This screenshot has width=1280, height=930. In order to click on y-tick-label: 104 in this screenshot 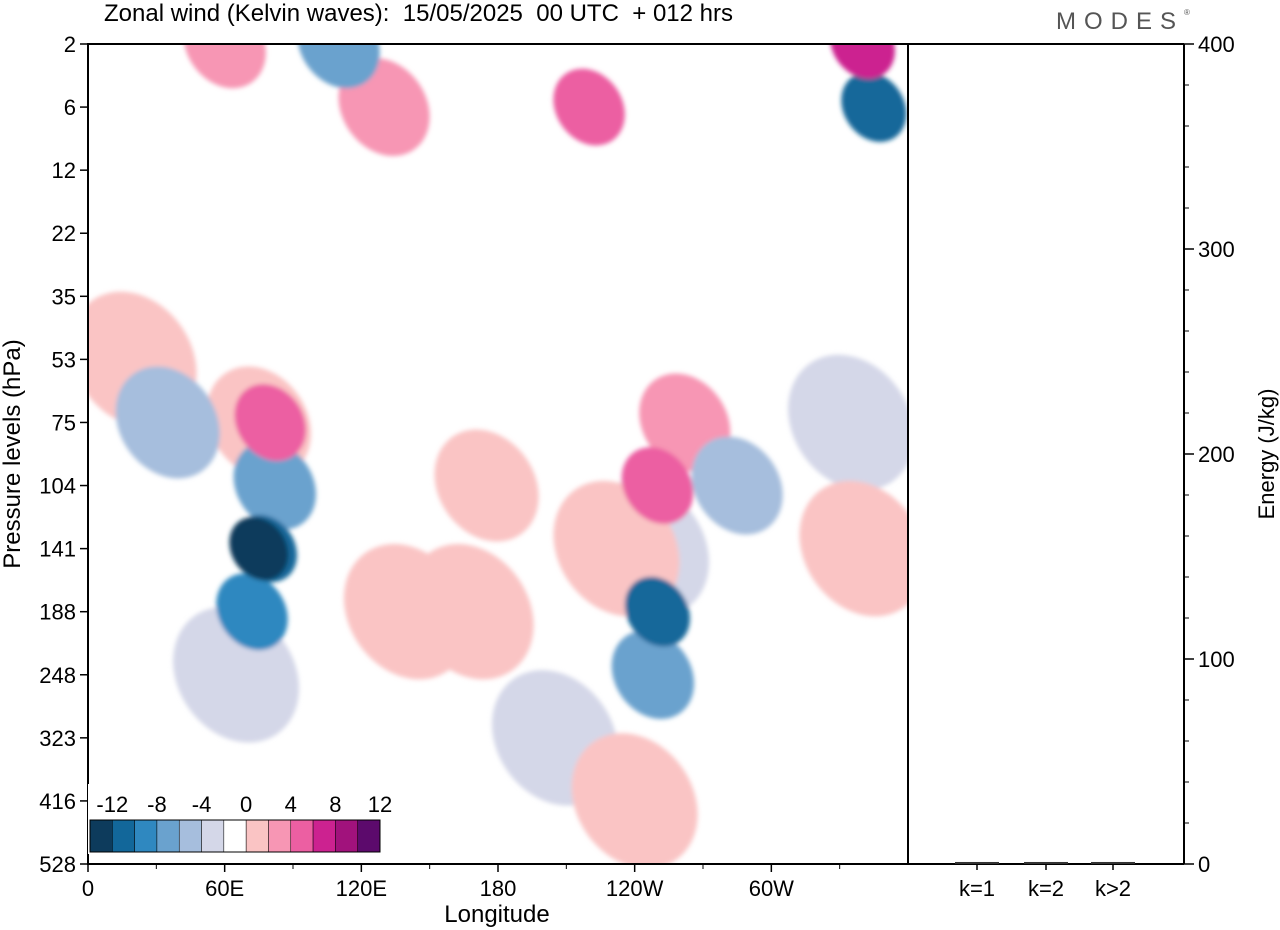, I will do `click(57, 486)`.